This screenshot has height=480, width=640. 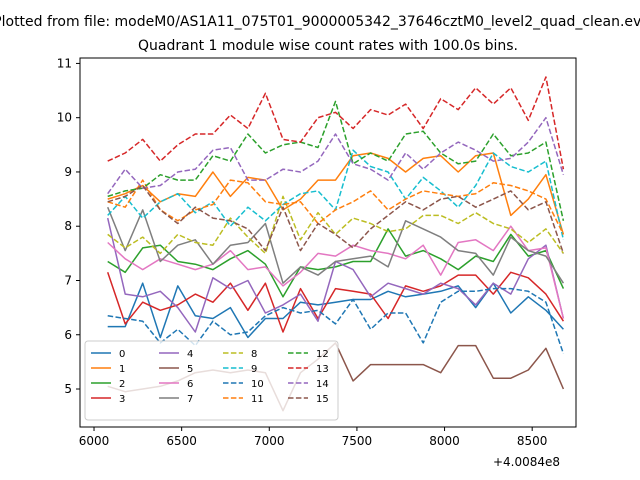 What do you see at coordinates (122, 354) in the screenshot?
I see `legend-label-0: 0` at bounding box center [122, 354].